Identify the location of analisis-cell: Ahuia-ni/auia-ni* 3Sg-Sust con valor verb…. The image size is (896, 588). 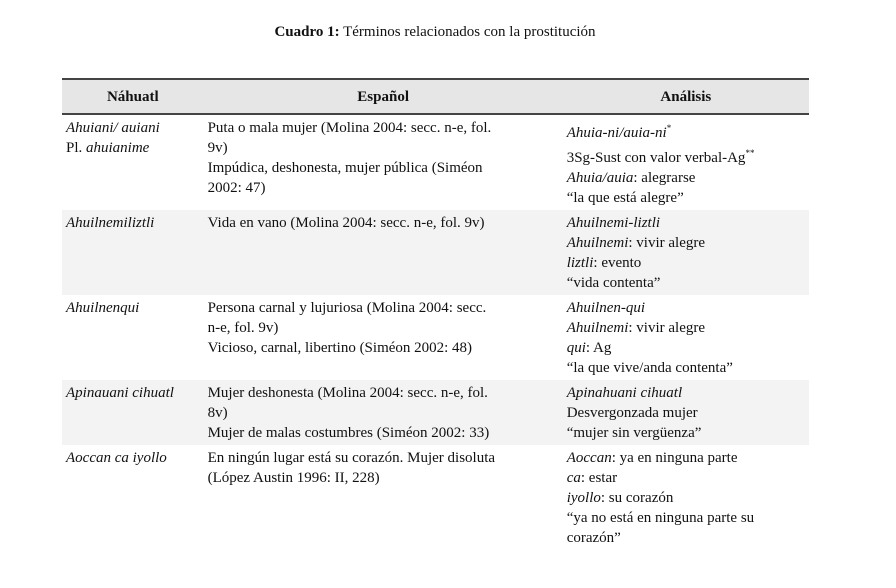
(686, 162).